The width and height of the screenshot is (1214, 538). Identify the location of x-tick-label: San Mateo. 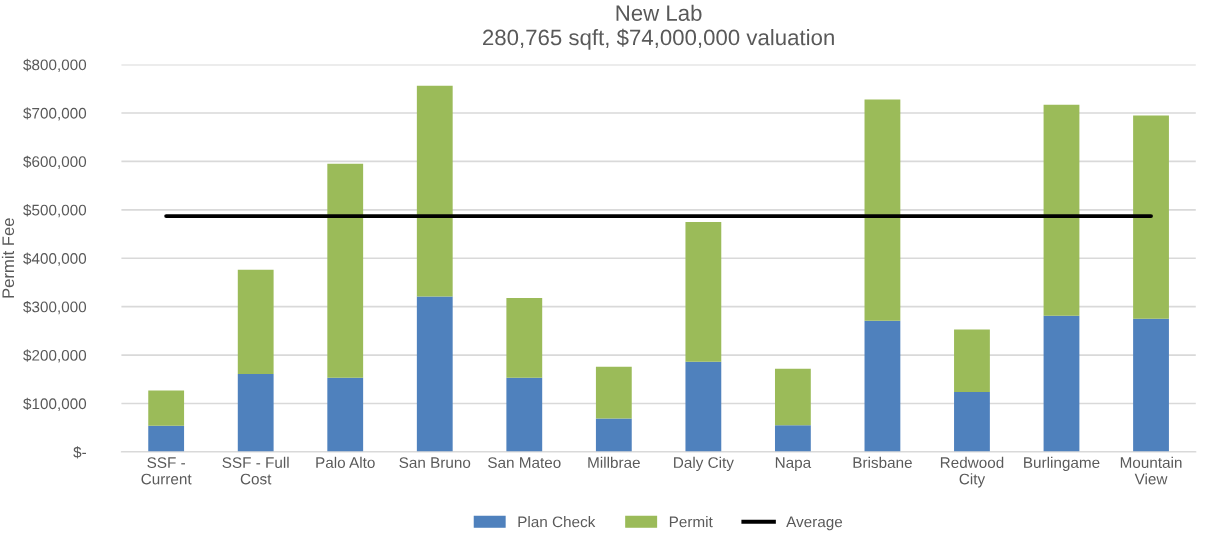
(524, 462).